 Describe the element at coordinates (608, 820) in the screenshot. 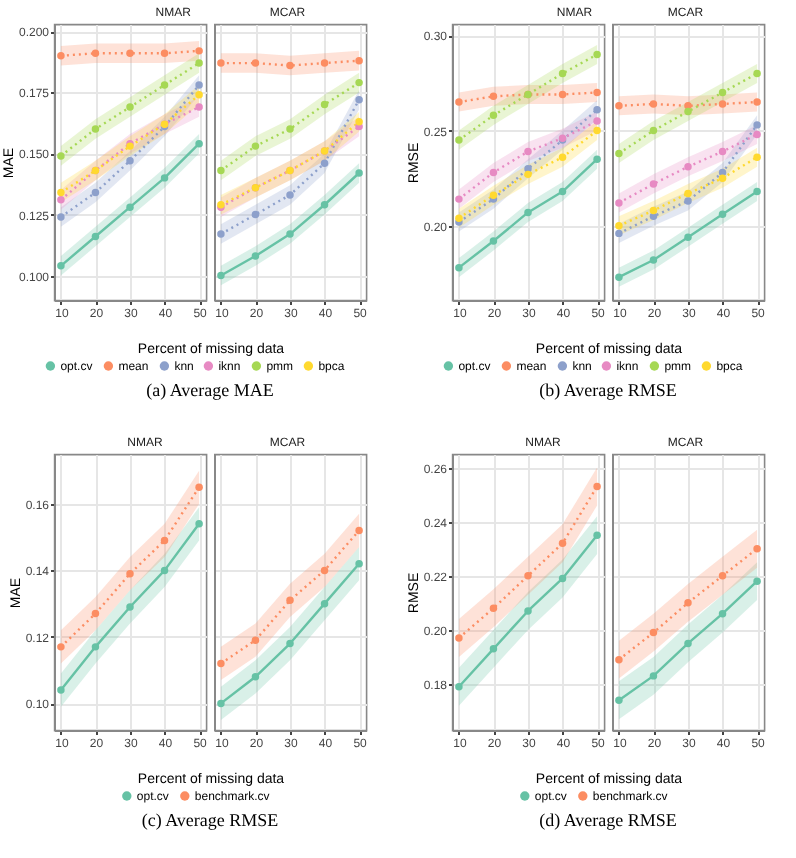

I see `text: (d) Average RMSE` at that location.